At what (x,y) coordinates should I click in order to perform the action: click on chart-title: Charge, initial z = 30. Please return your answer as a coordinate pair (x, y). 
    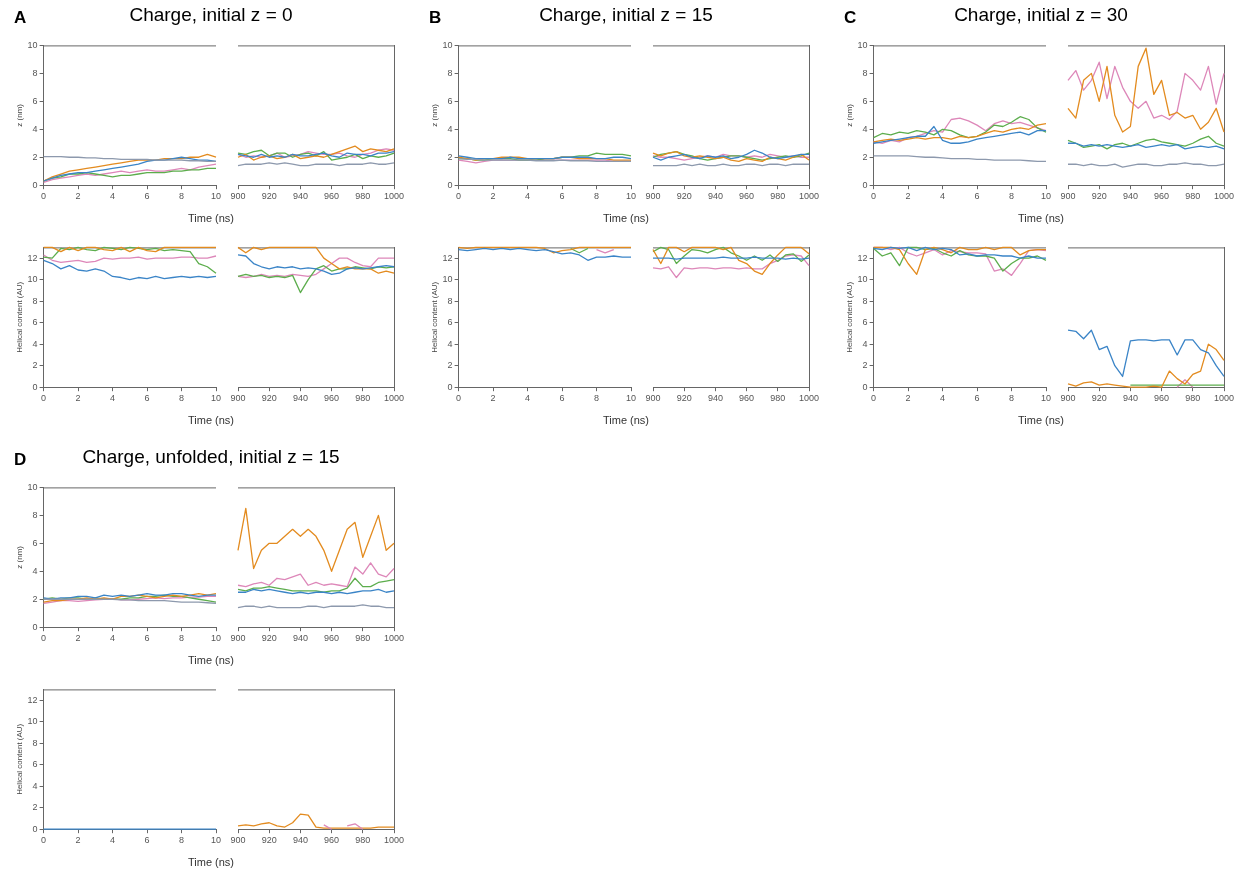
    Looking at the image, I should click on (1041, 14).